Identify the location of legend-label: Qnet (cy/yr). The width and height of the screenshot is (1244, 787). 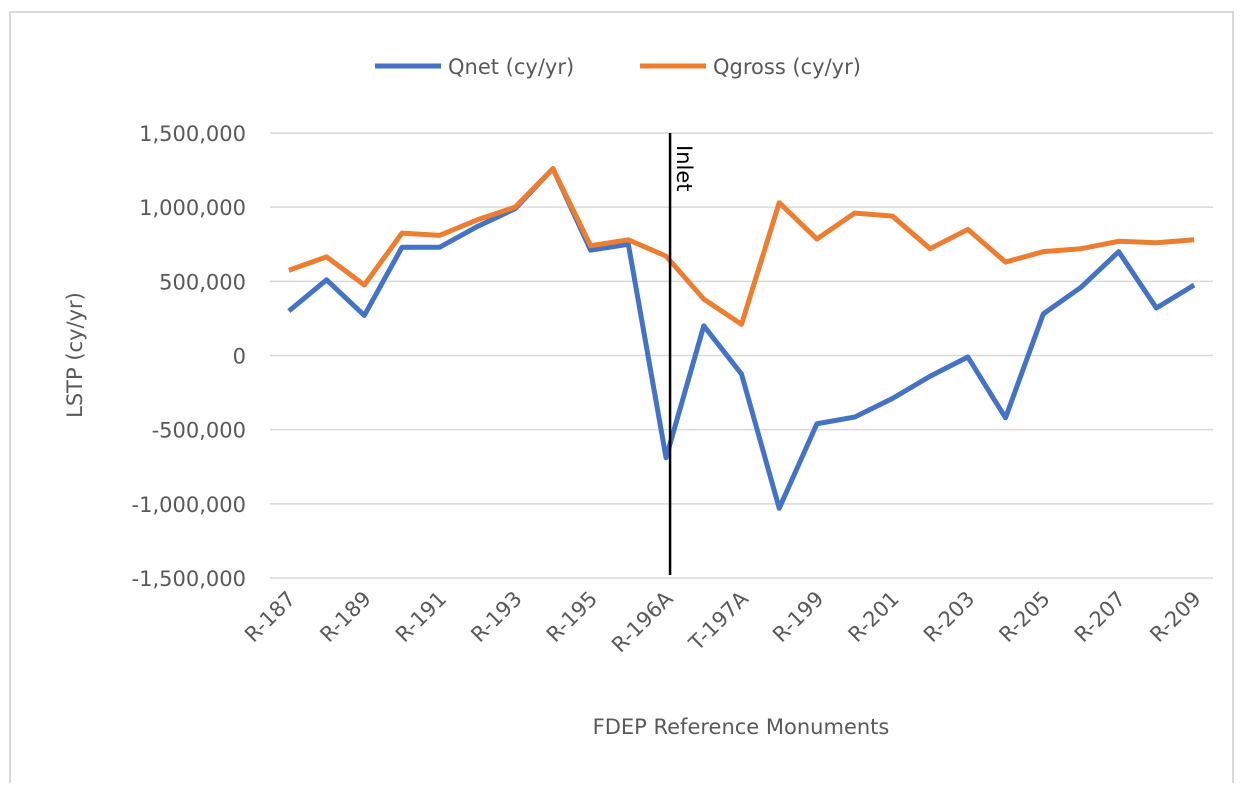
(511, 67).